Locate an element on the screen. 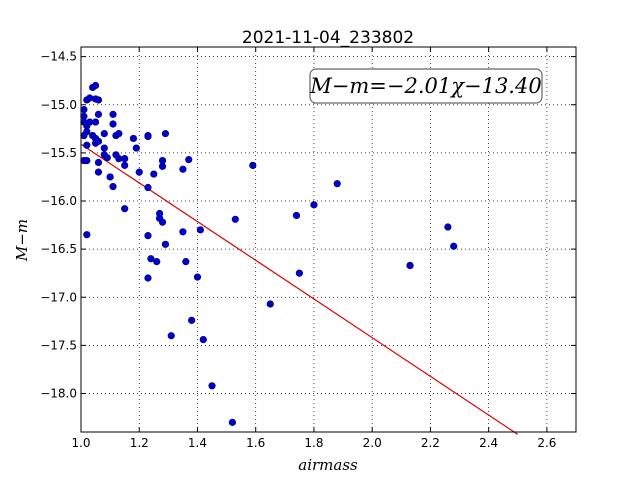 This screenshot has width=640, height=480. y-tick-label: −15.0 is located at coordinates (58, 105).